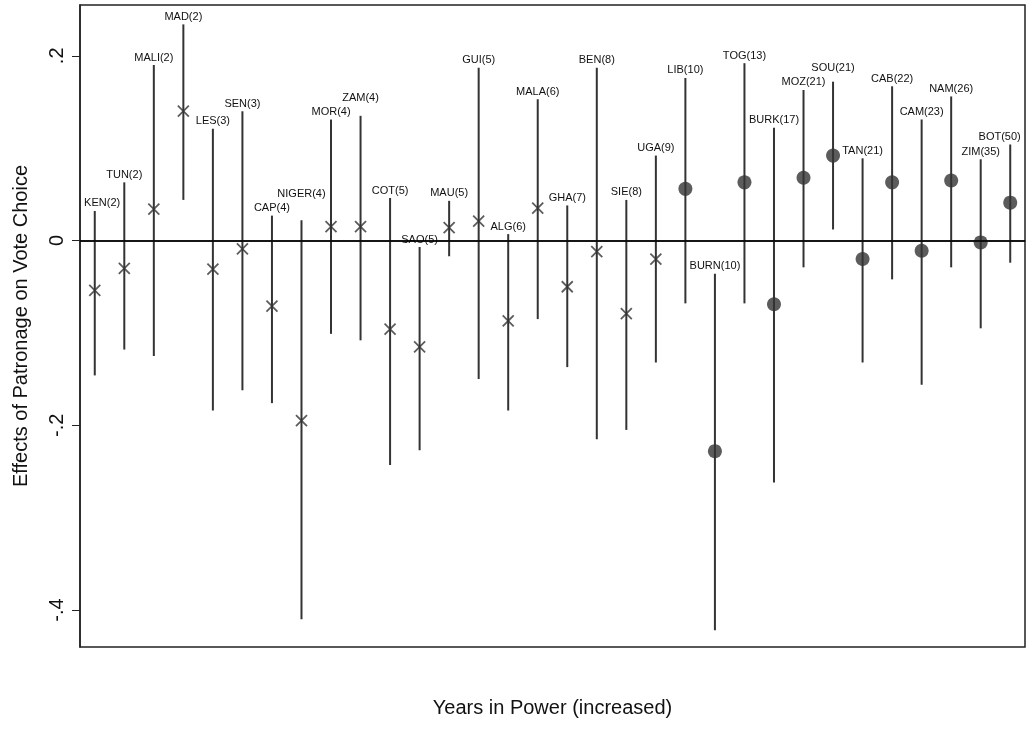  Describe the element at coordinates (360, 97) in the screenshot. I see `x-tick-label: ZAM(4)` at that location.